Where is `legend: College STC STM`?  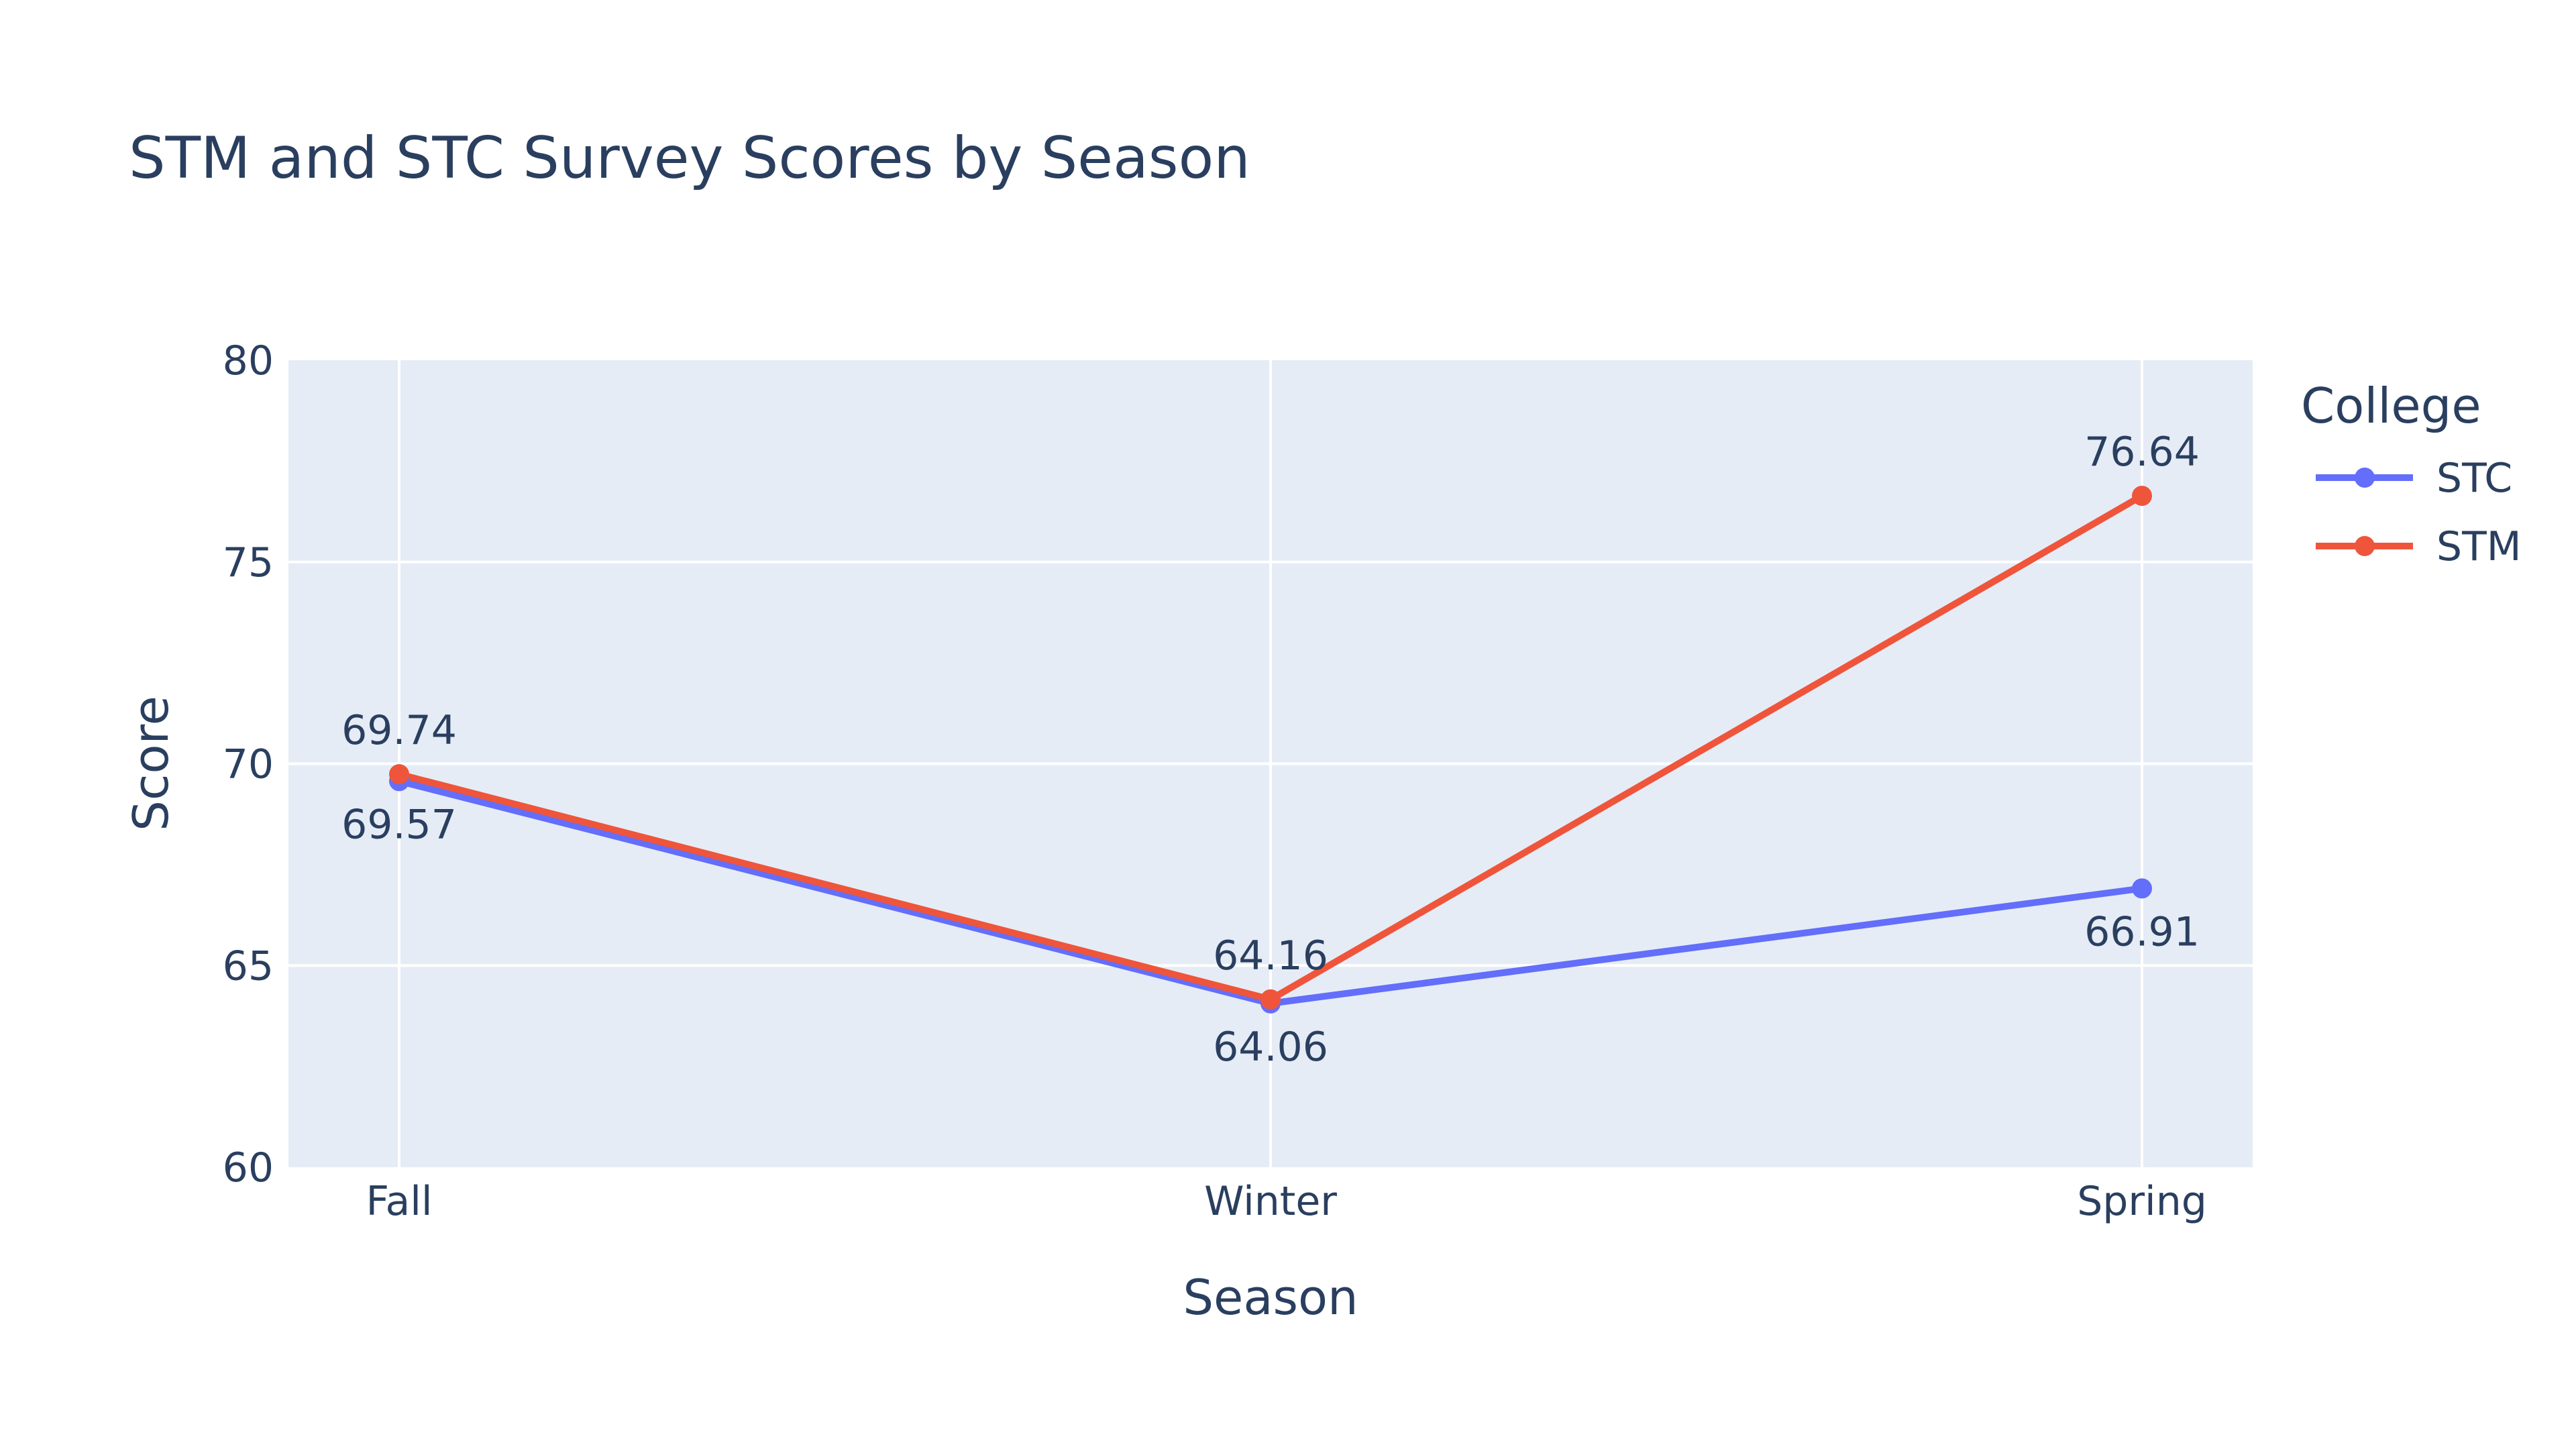 legend: College STC STM is located at coordinates (2411, 474).